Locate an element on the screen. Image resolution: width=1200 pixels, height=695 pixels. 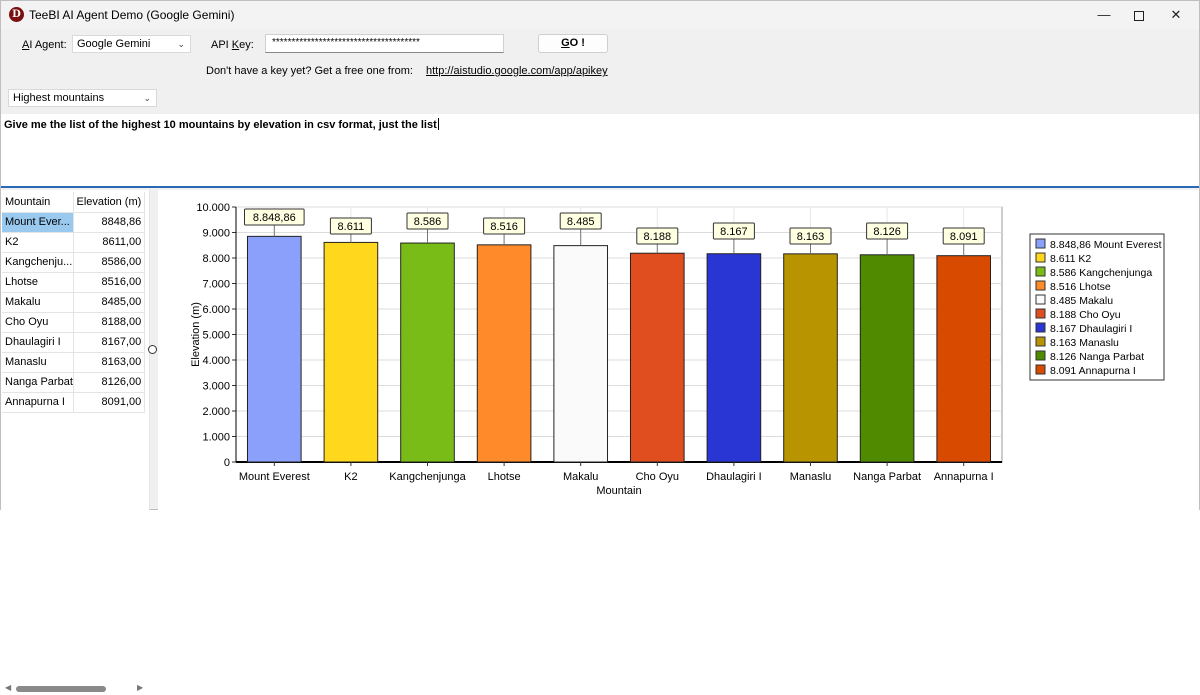
cell-elevation: 8163,00 is located at coordinates (109, 362).